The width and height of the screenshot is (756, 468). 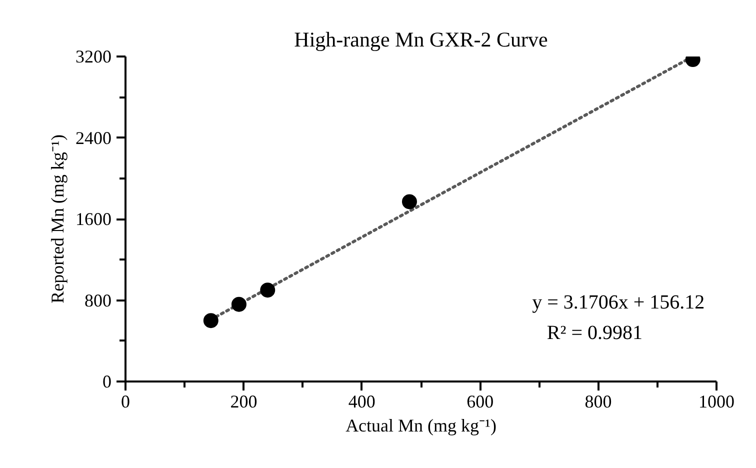 I want to click on x-axis-title: Actual Mn (mg kg⁻¹), so click(x=421, y=426).